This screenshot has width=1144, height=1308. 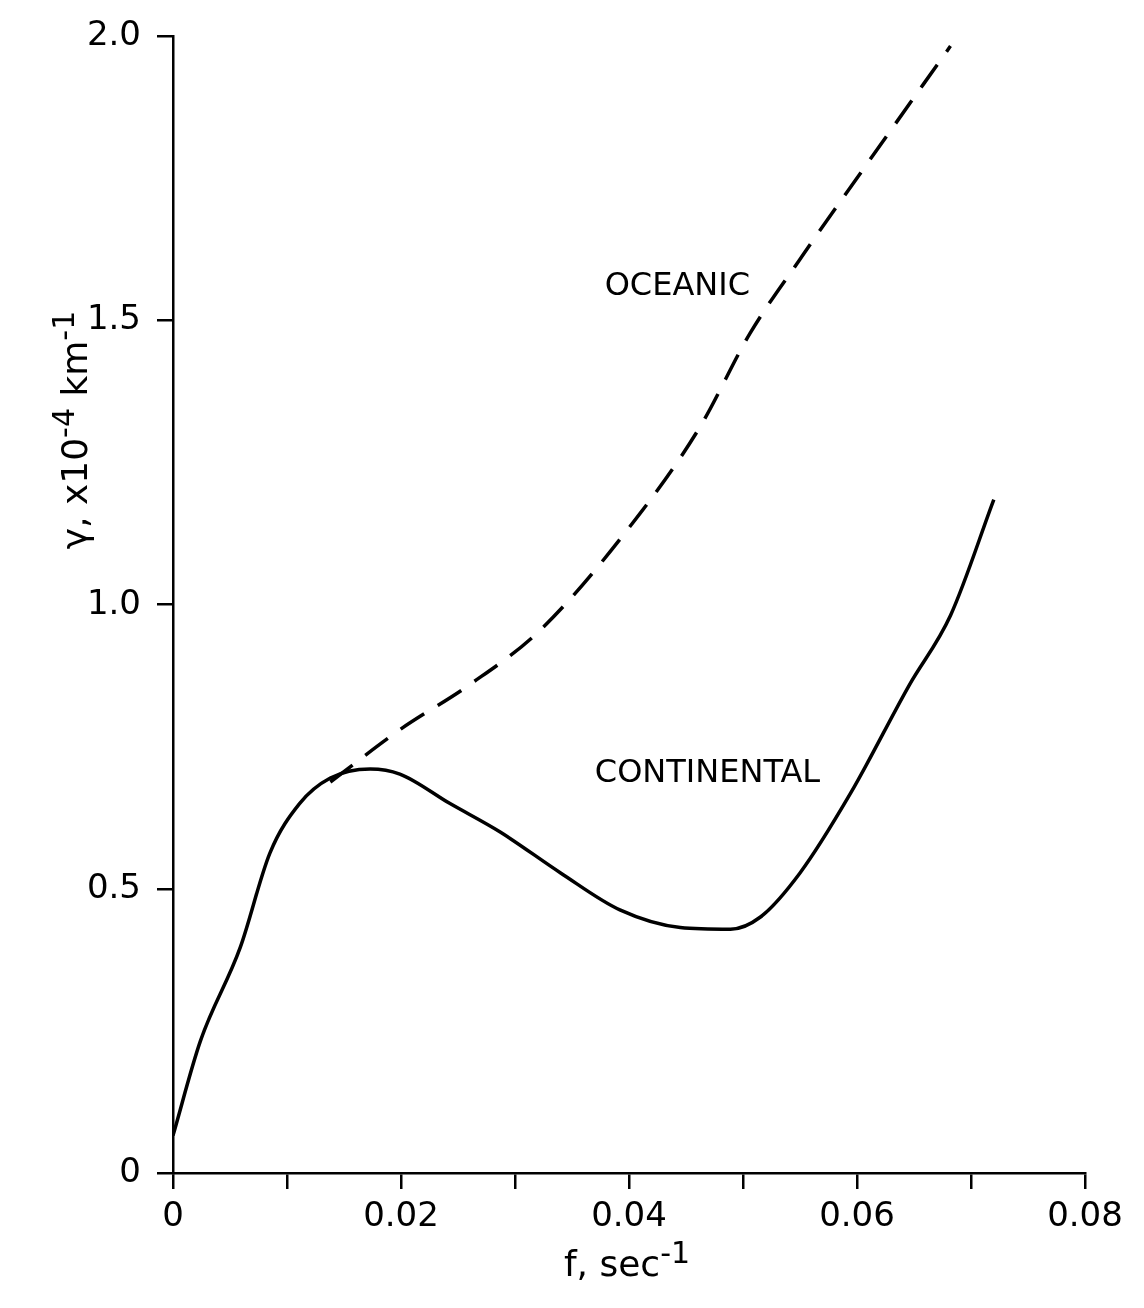 What do you see at coordinates (627, 1259) in the screenshot?
I see `x-axis-title: f, sec$^{-1}$` at bounding box center [627, 1259].